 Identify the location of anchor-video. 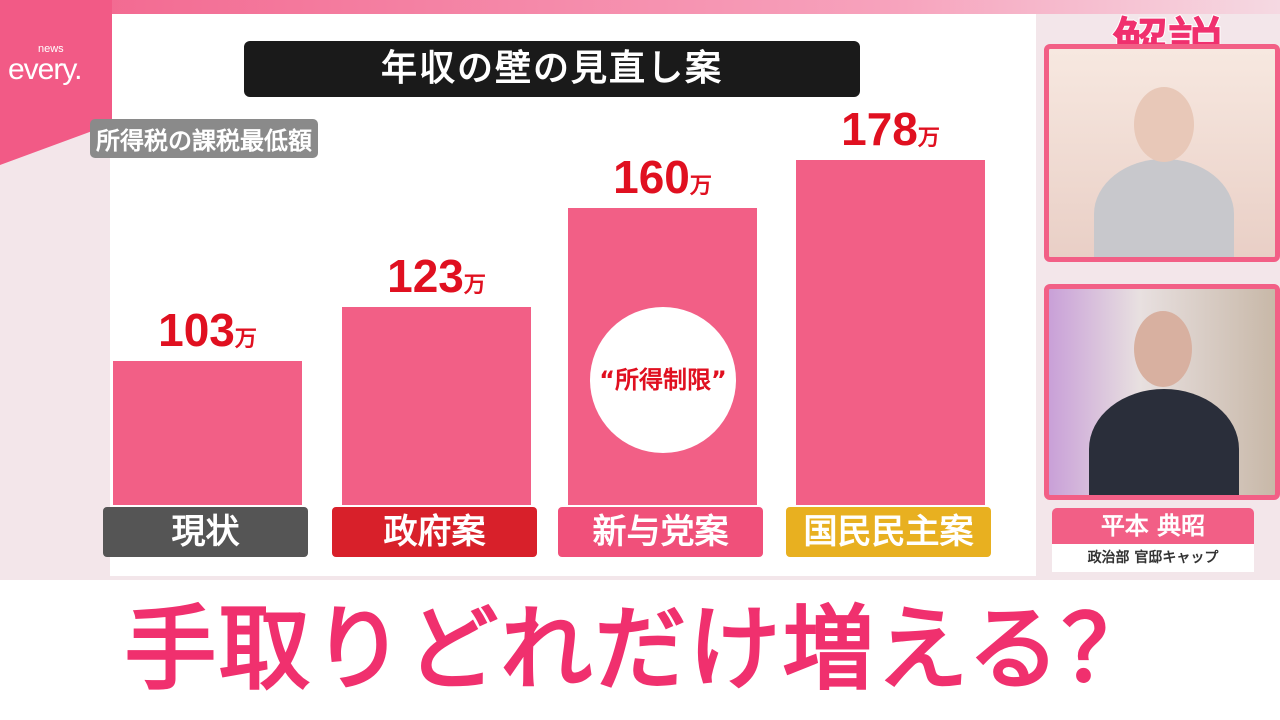
(1162, 153).